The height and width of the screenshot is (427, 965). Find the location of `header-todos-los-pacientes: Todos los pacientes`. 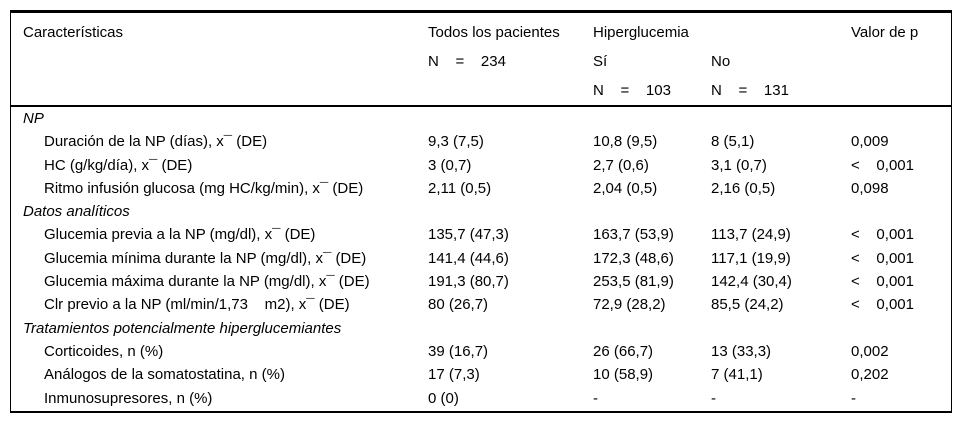

header-todos-los-pacientes: Todos los pacientes is located at coordinates (494, 32).